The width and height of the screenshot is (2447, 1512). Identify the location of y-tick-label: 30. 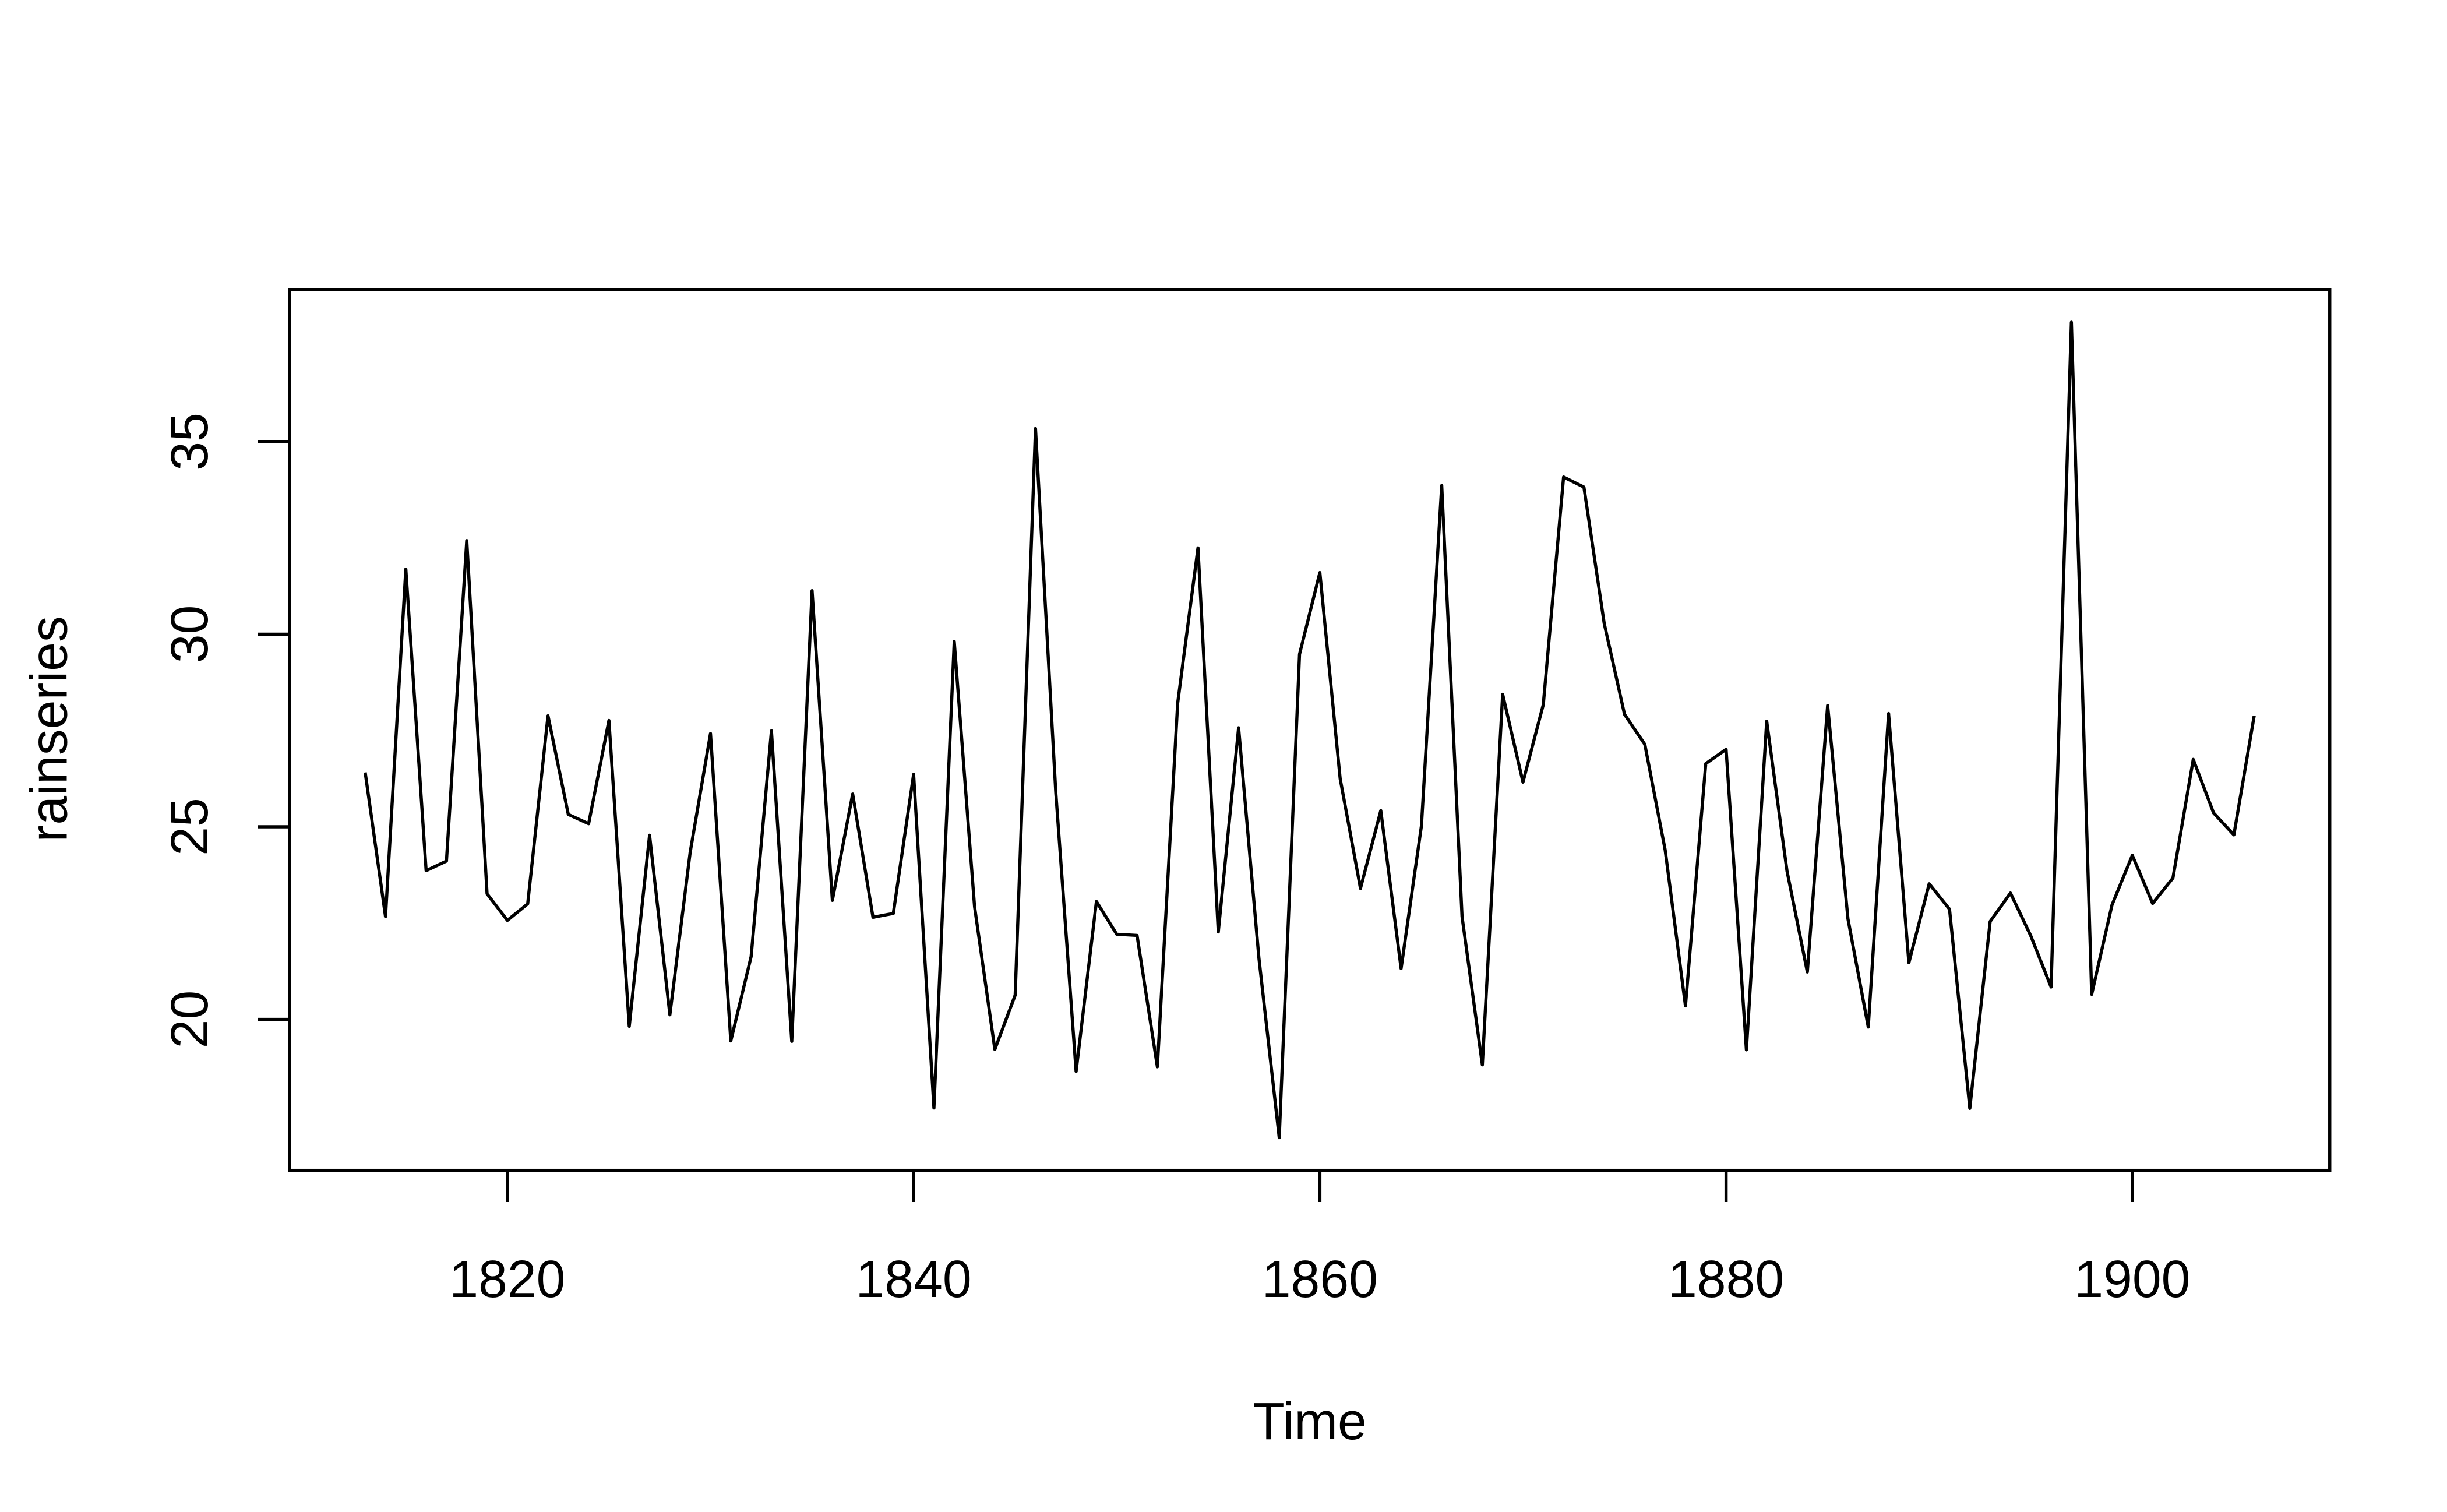
(189, 634).